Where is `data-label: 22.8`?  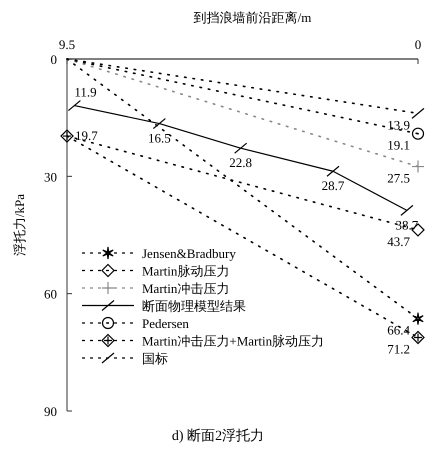 data-label: 22.8 is located at coordinates (240, 162).